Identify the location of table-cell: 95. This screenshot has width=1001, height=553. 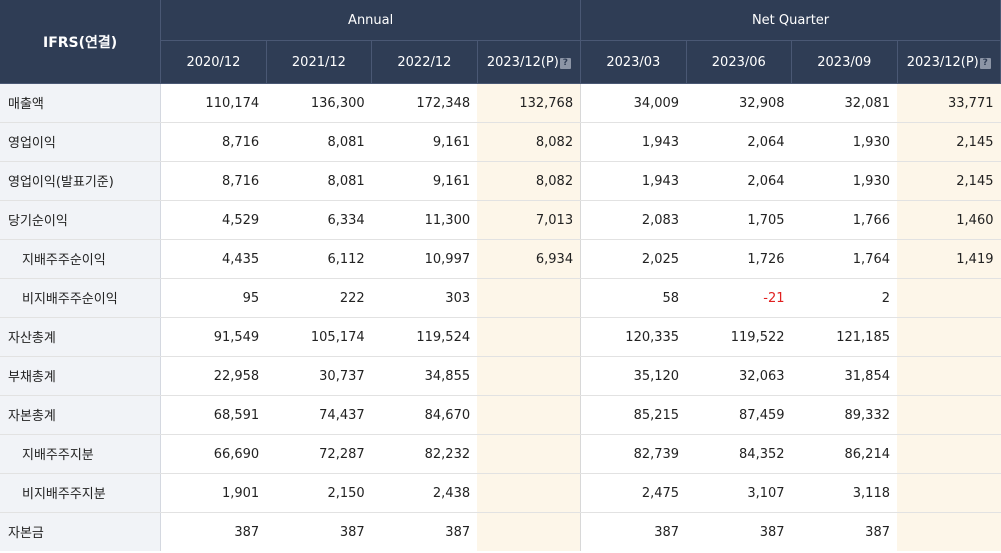
(213, 298).